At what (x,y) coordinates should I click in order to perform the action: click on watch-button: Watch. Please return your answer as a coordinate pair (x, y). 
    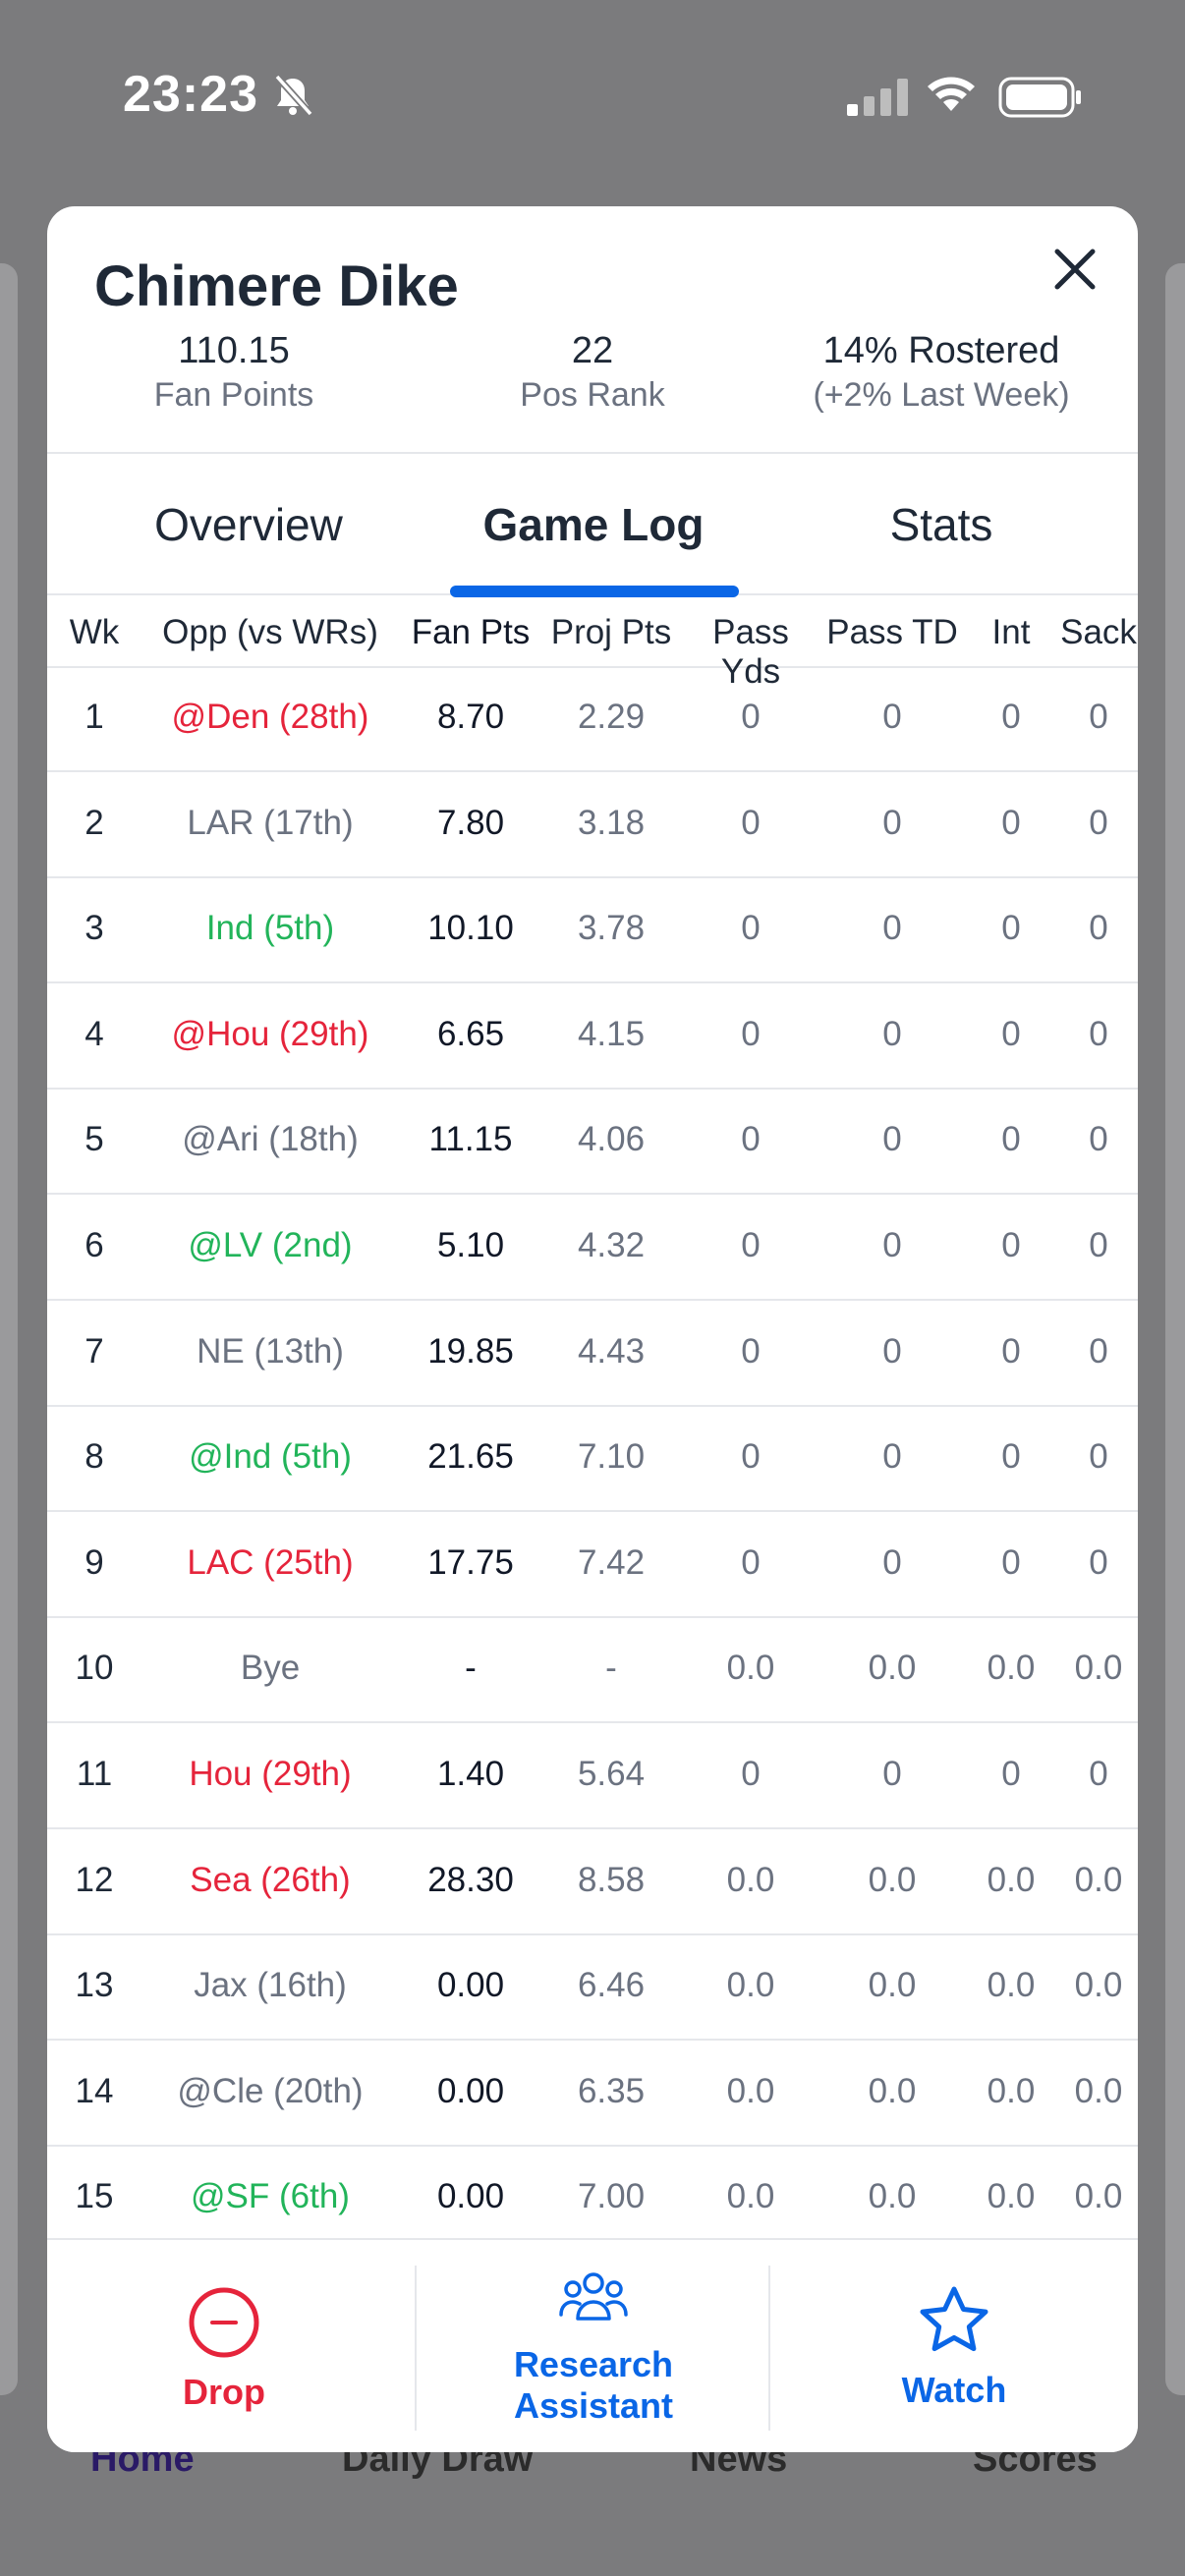
    Looking at the image, I should click on (954, 2346).